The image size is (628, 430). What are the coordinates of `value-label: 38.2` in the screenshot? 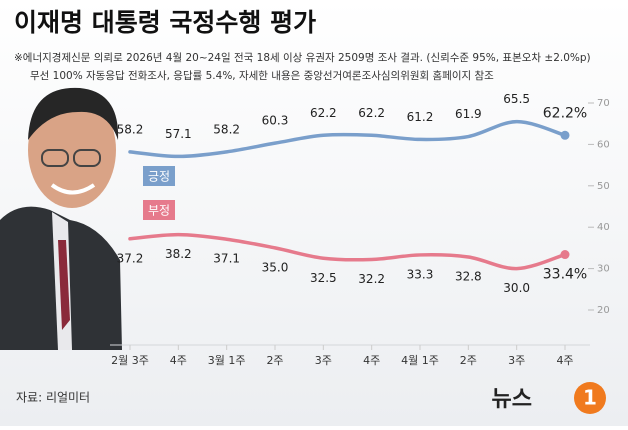 It's located at (178, 254).